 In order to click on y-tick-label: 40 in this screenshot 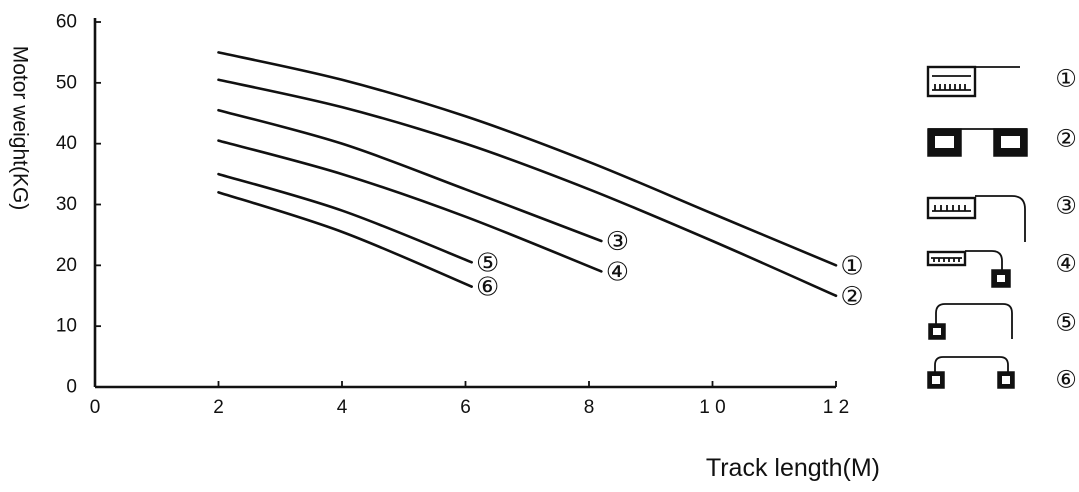, I will do `click(66, 143)`.